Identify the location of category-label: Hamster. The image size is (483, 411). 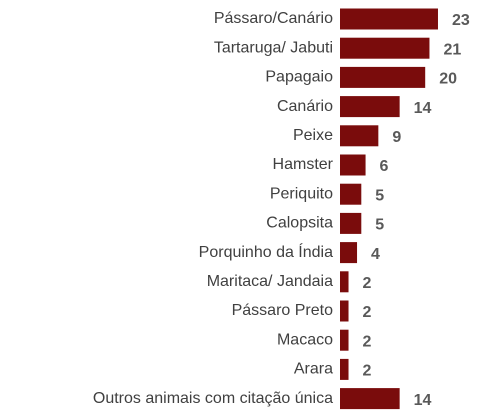
(303, 164).